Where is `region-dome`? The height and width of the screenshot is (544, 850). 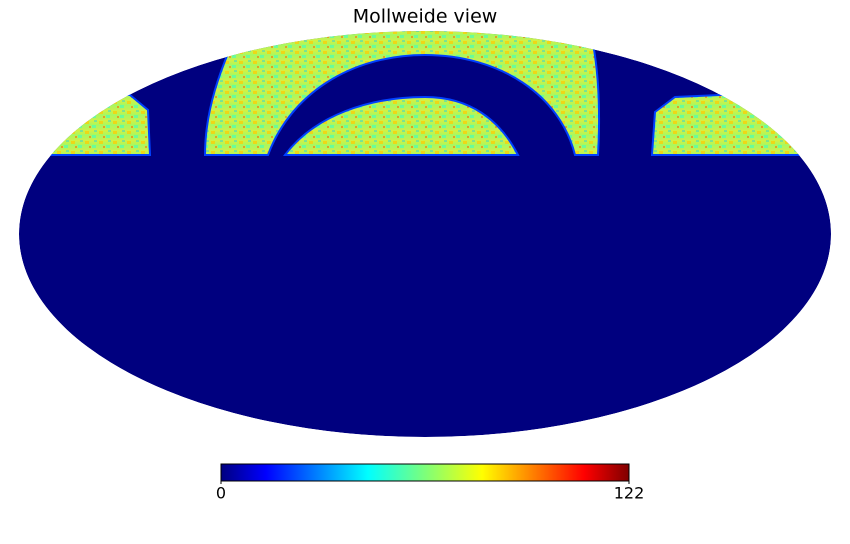 region-dome is located at coordinates (401, 125).